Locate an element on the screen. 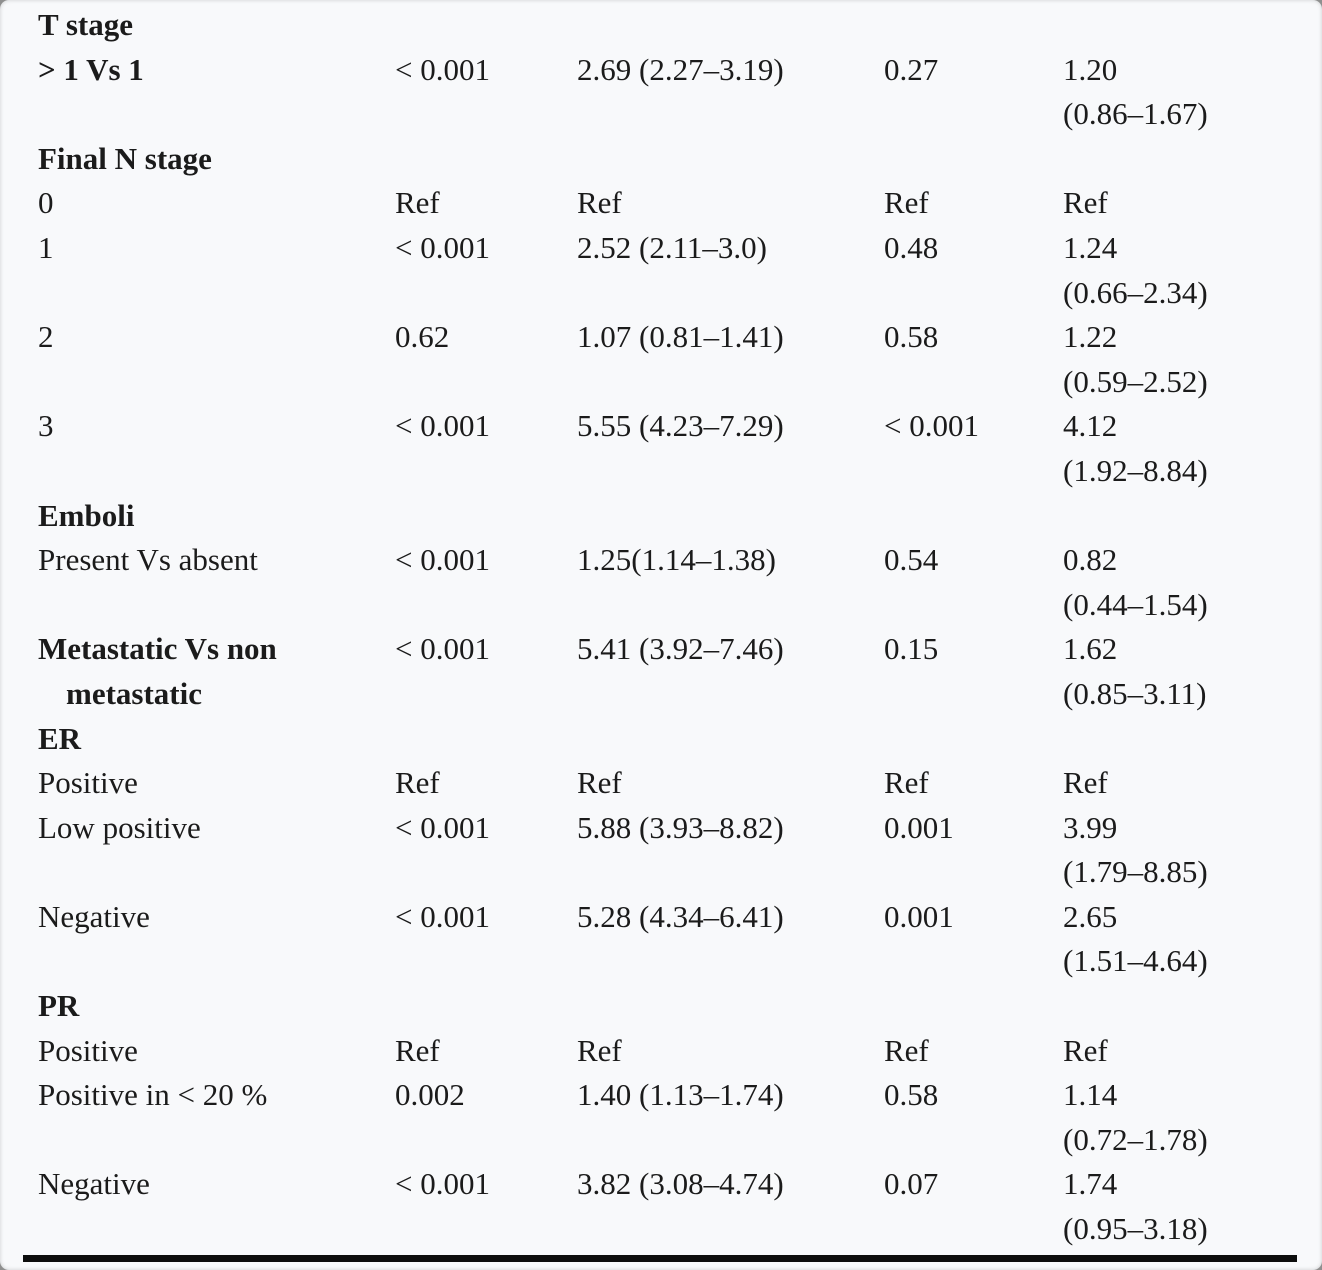 The width and height of the screenshot is (1322, 1270). estimate-ci: (0.86–1.67) is located at coordinates (1135, 114).